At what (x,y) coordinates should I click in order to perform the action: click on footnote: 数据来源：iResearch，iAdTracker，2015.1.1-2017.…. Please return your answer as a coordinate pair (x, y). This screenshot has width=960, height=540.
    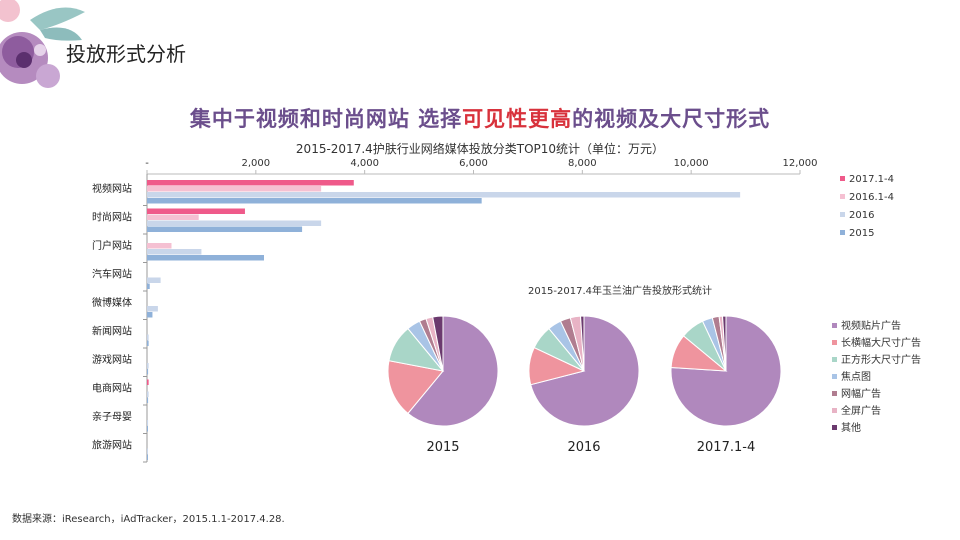
    Looking at the image, I should click on (148, 519).